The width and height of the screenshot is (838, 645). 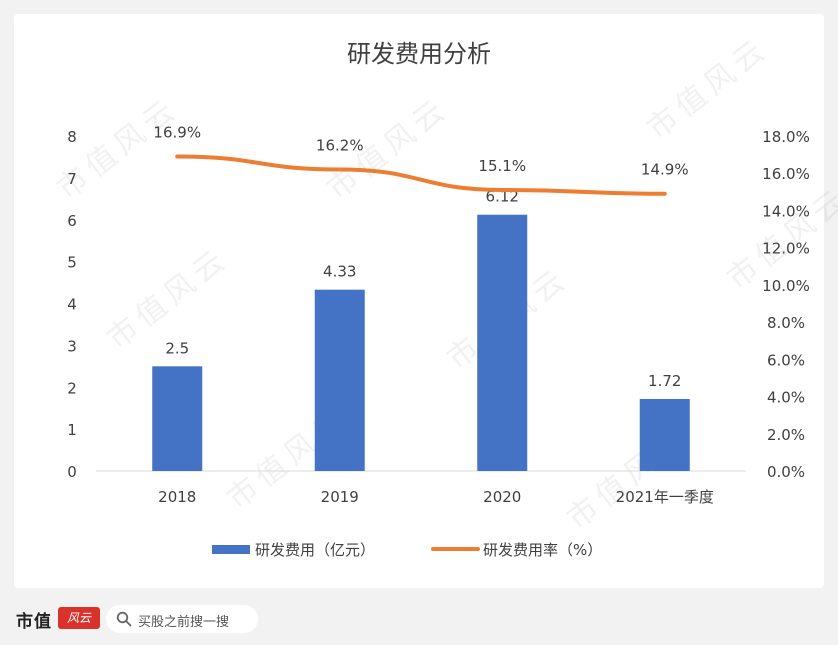 I want to click on y-right-tick-label: 4.0%, so click(x=786, y=398).